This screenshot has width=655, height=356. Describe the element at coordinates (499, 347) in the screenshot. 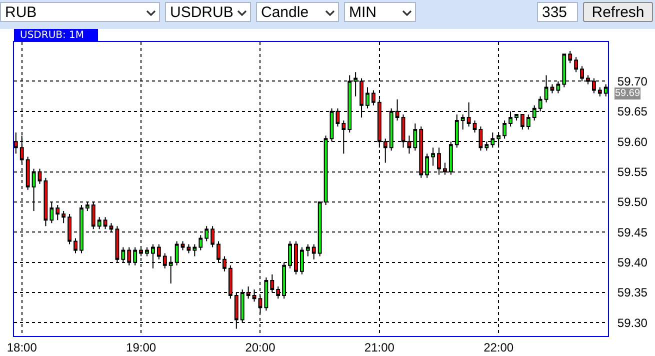

I see `x-tick-label: 22:00` at that location.